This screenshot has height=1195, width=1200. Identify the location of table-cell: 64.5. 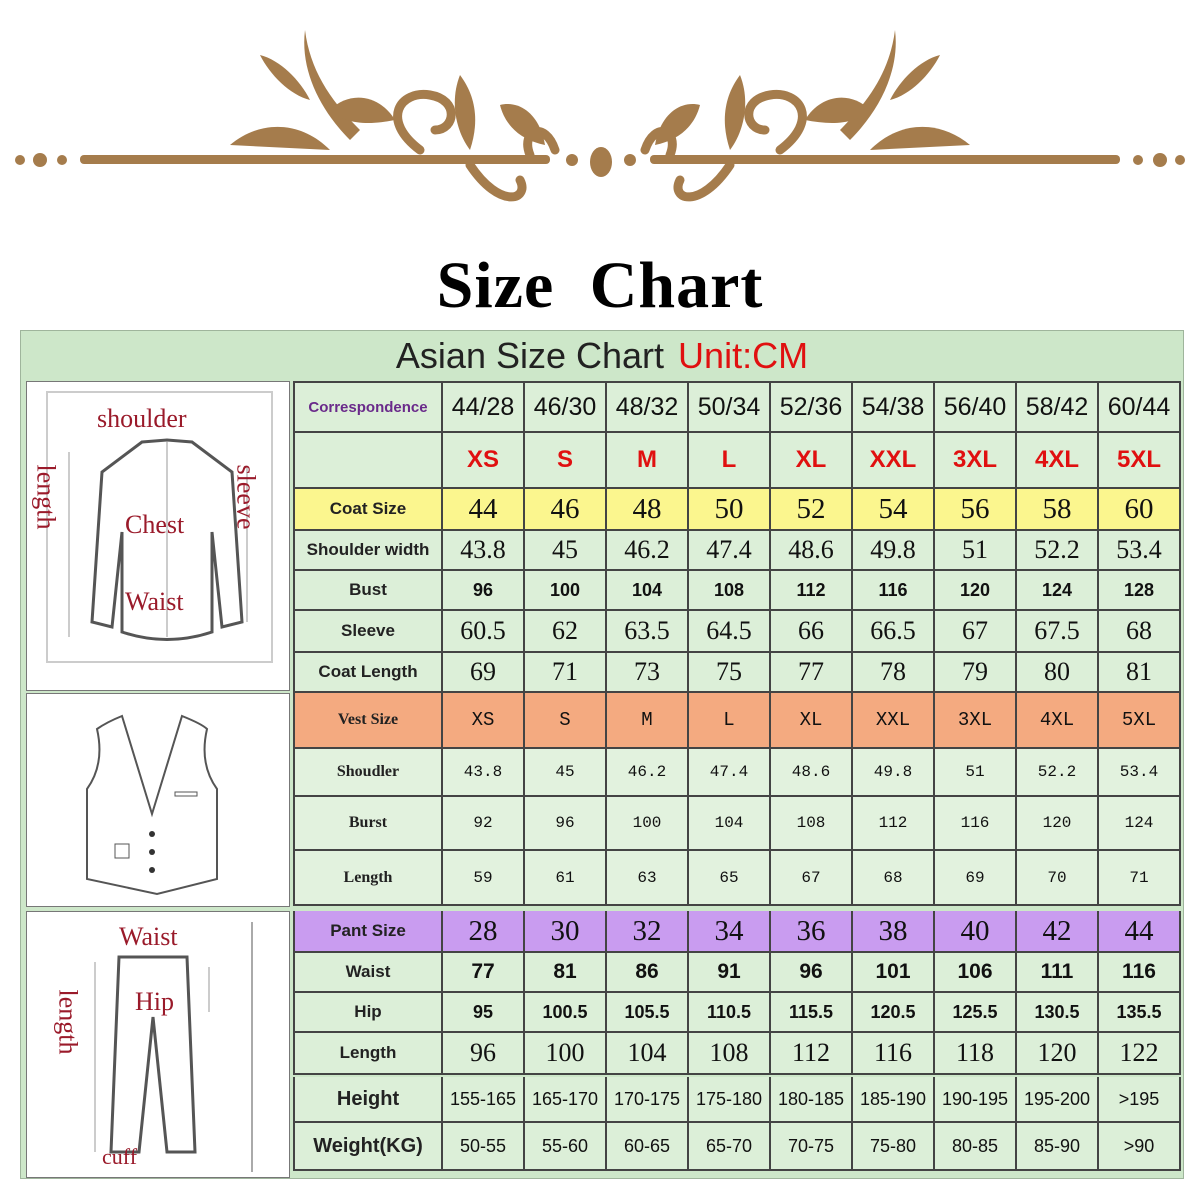
(730, 632).